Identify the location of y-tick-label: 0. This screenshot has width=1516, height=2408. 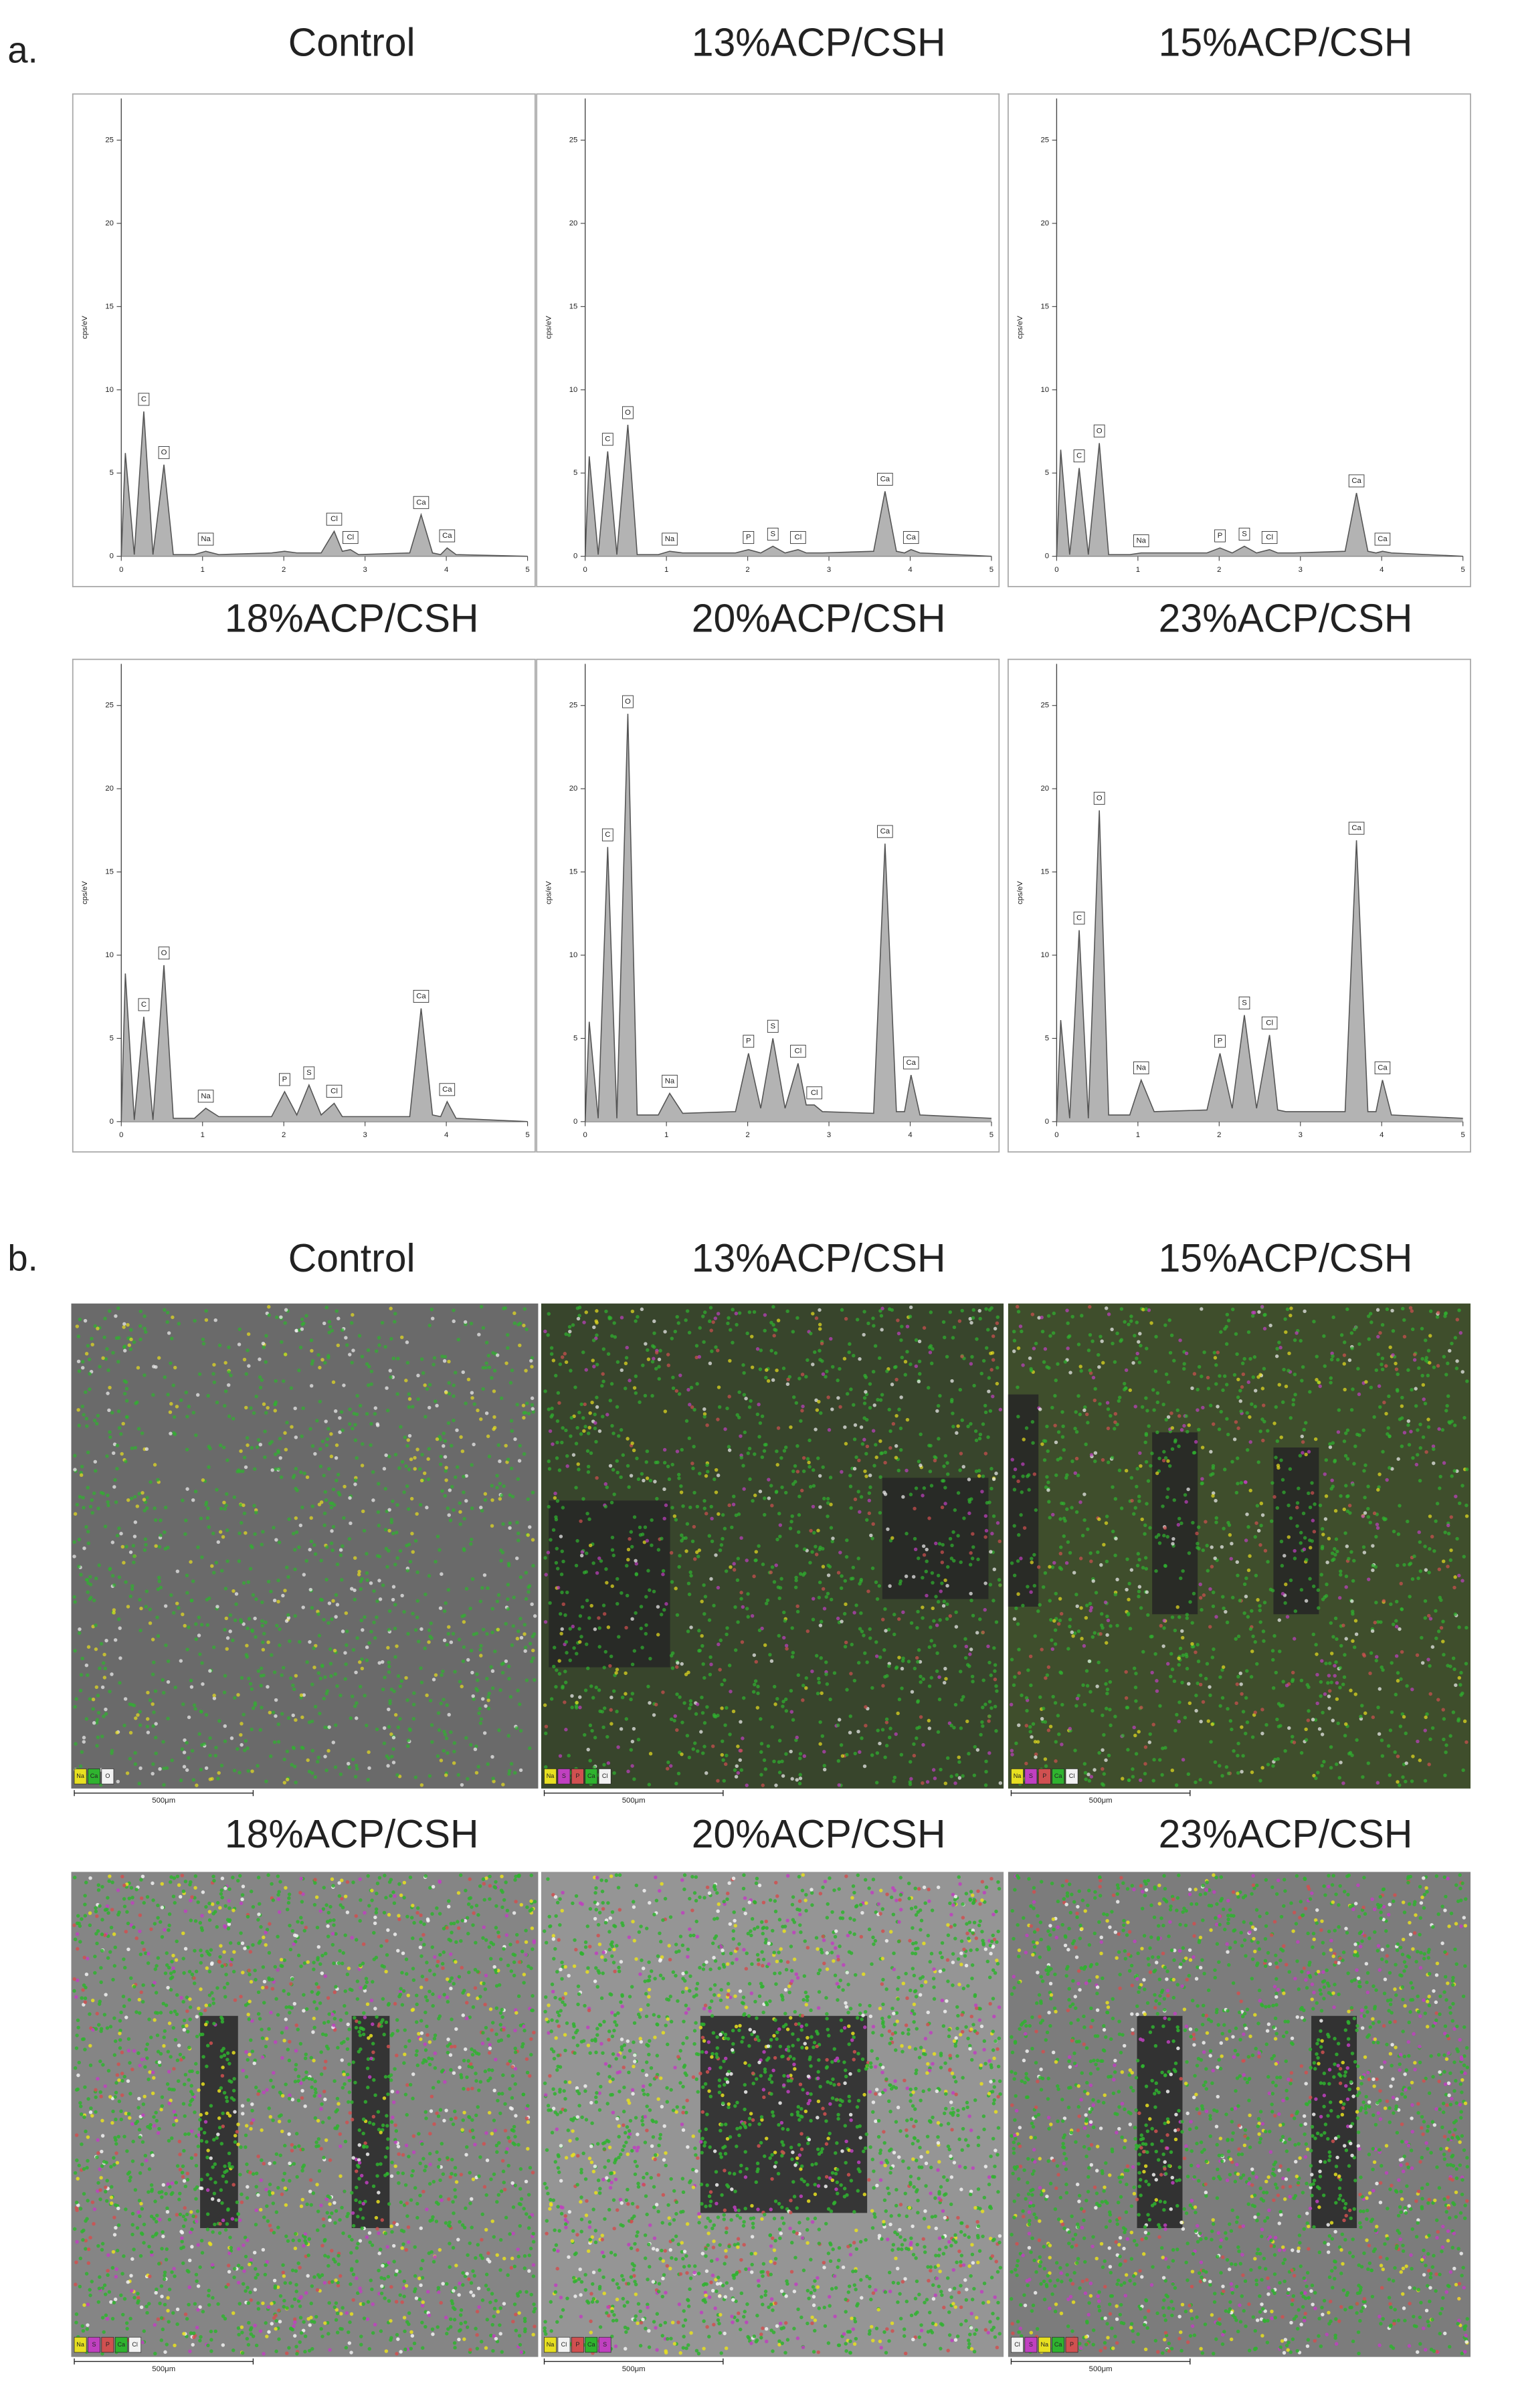
(575, 1122).